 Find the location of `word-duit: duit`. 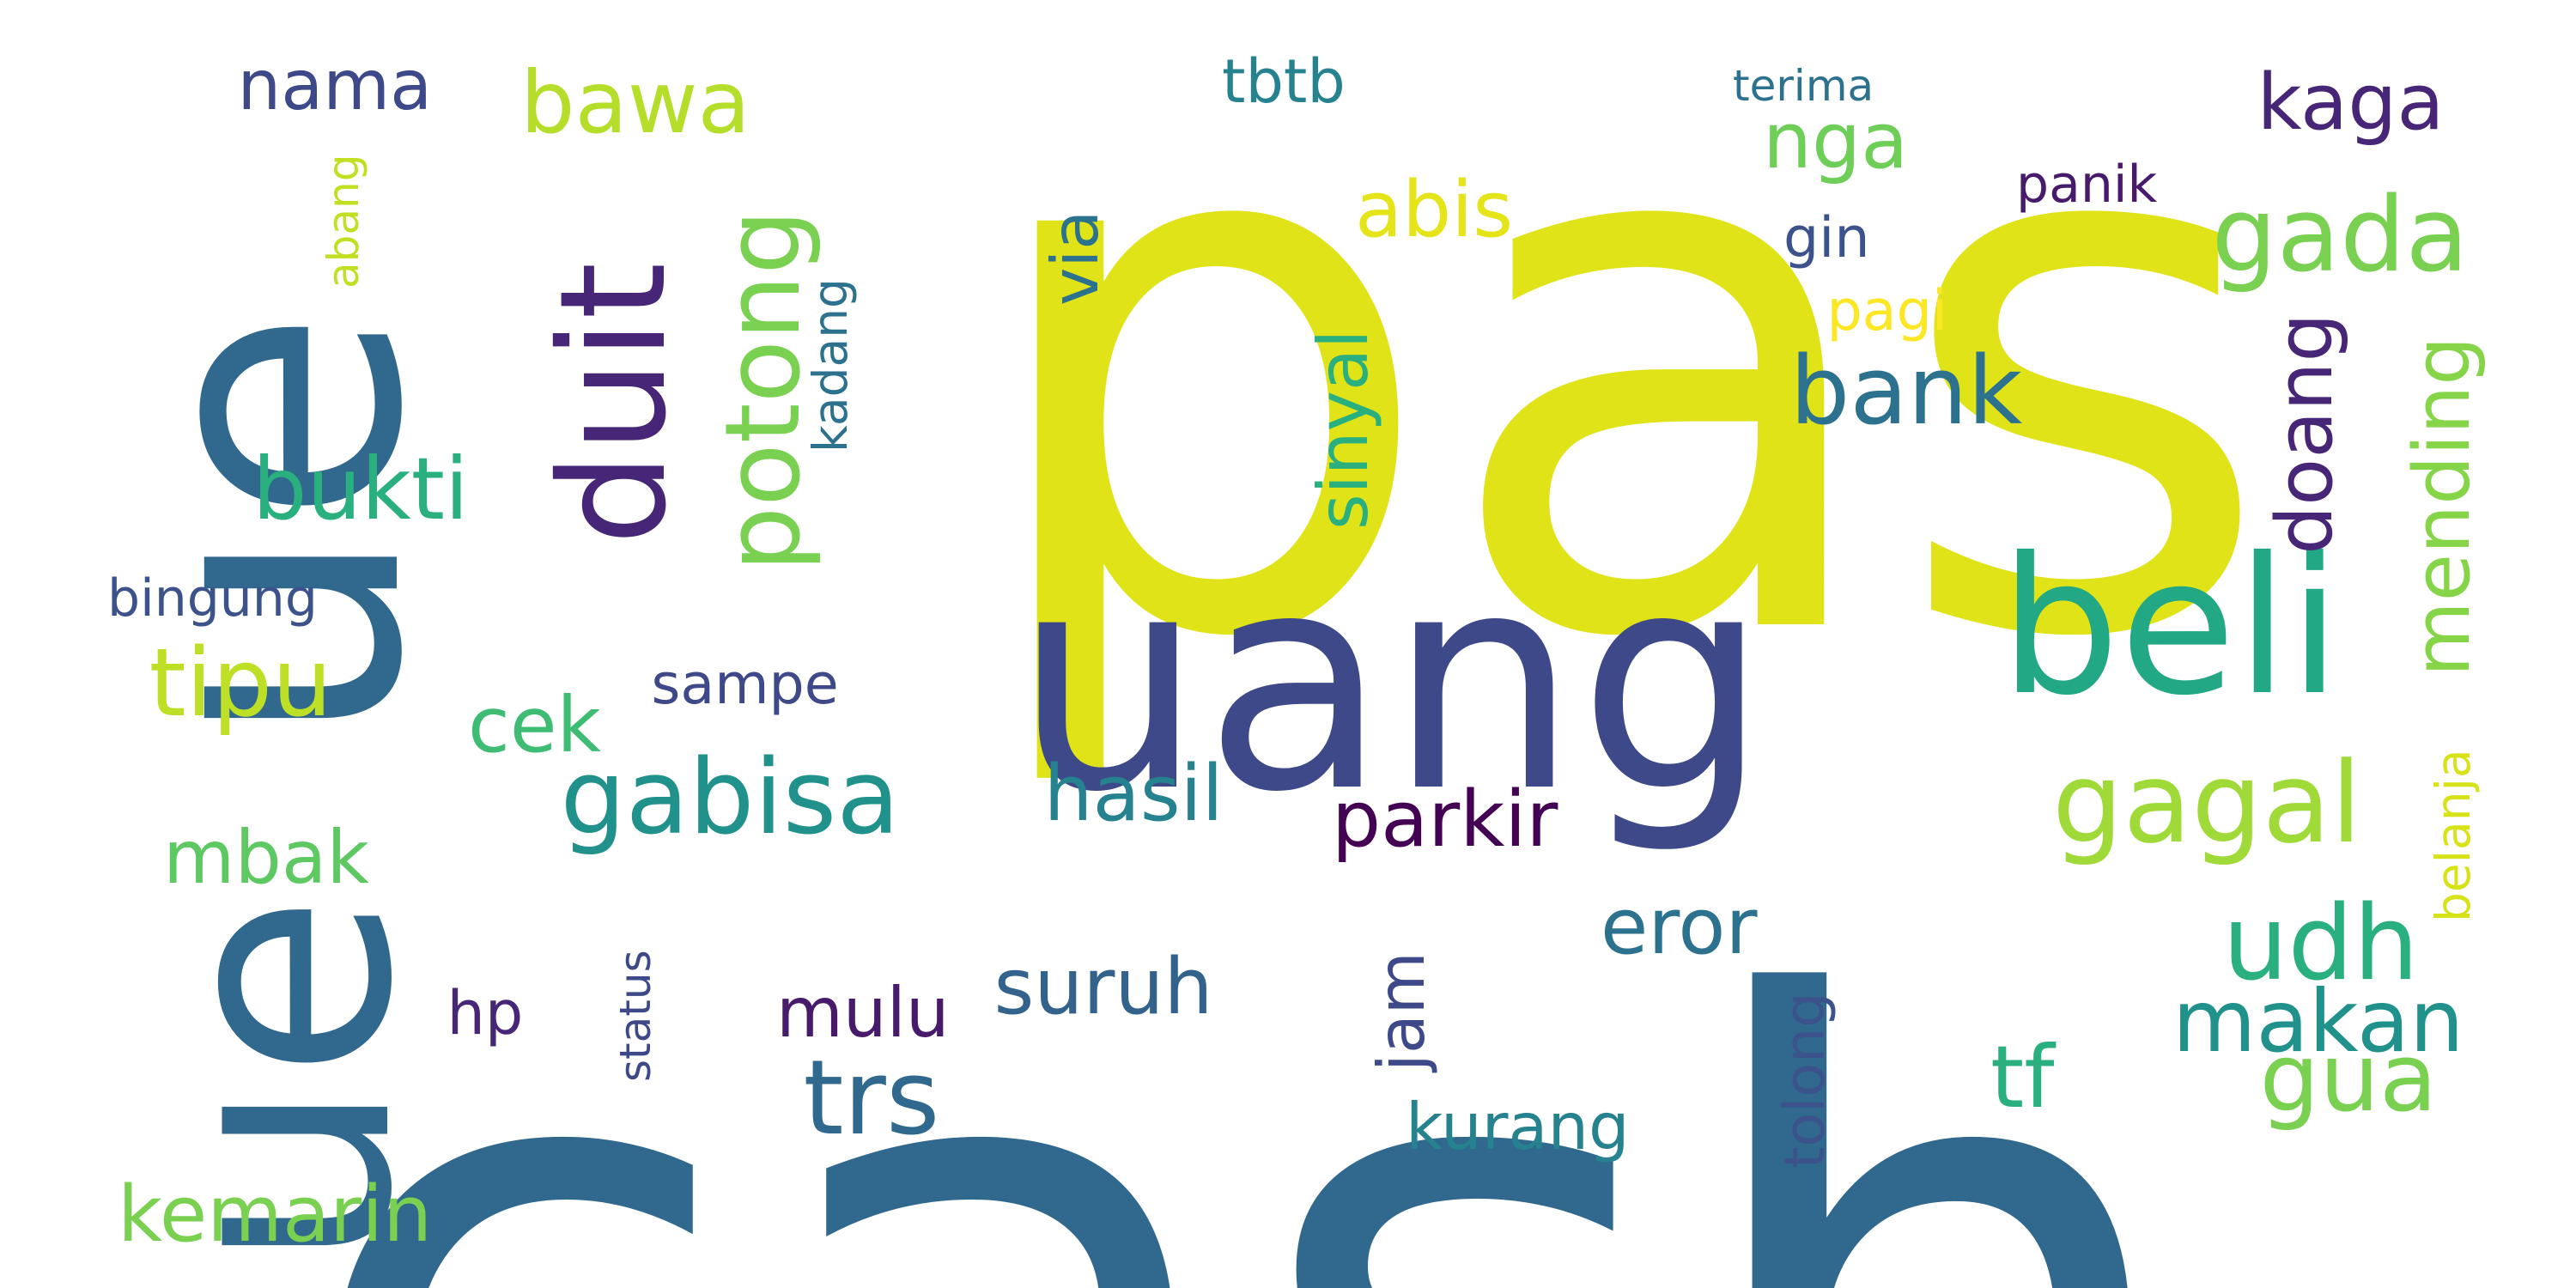

word-duit: duit is located at coordinates (614, 403).